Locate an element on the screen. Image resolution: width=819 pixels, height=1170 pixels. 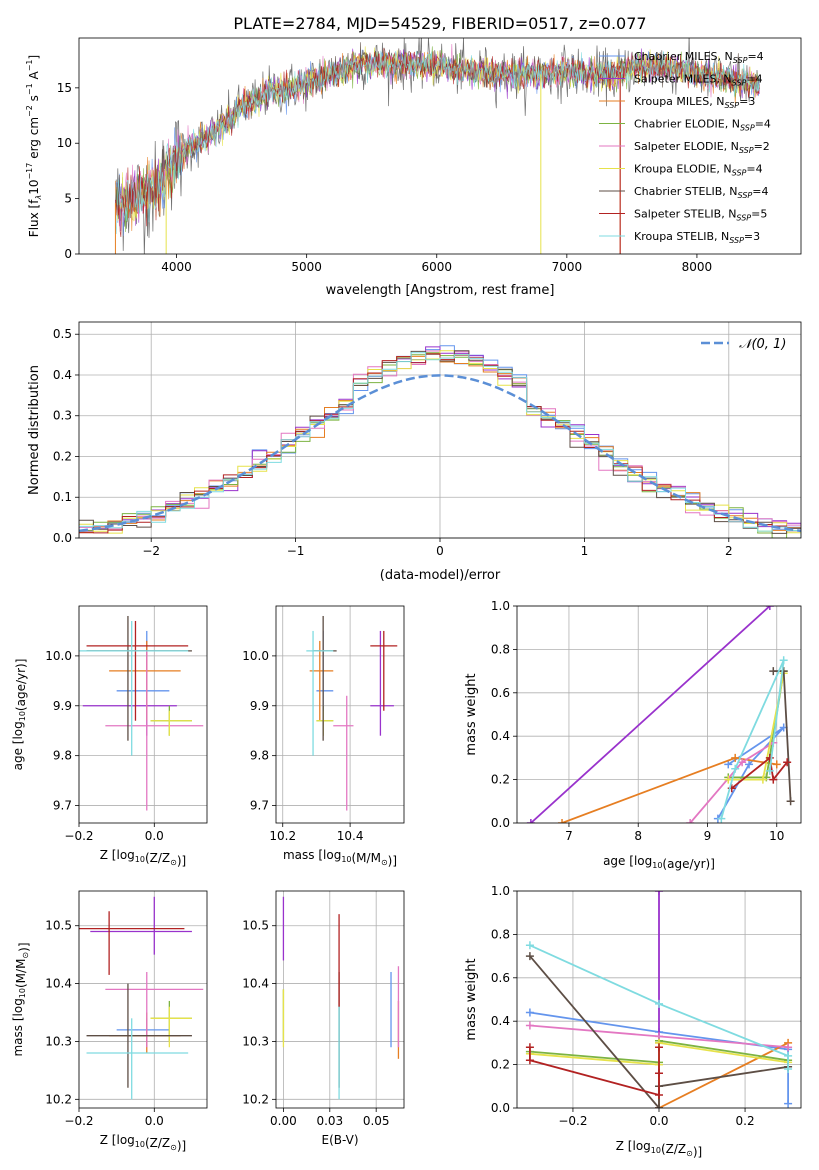
legend-label-4: Salpeter ELODIE, NSSP=2 is located at coordinates (702, 147).